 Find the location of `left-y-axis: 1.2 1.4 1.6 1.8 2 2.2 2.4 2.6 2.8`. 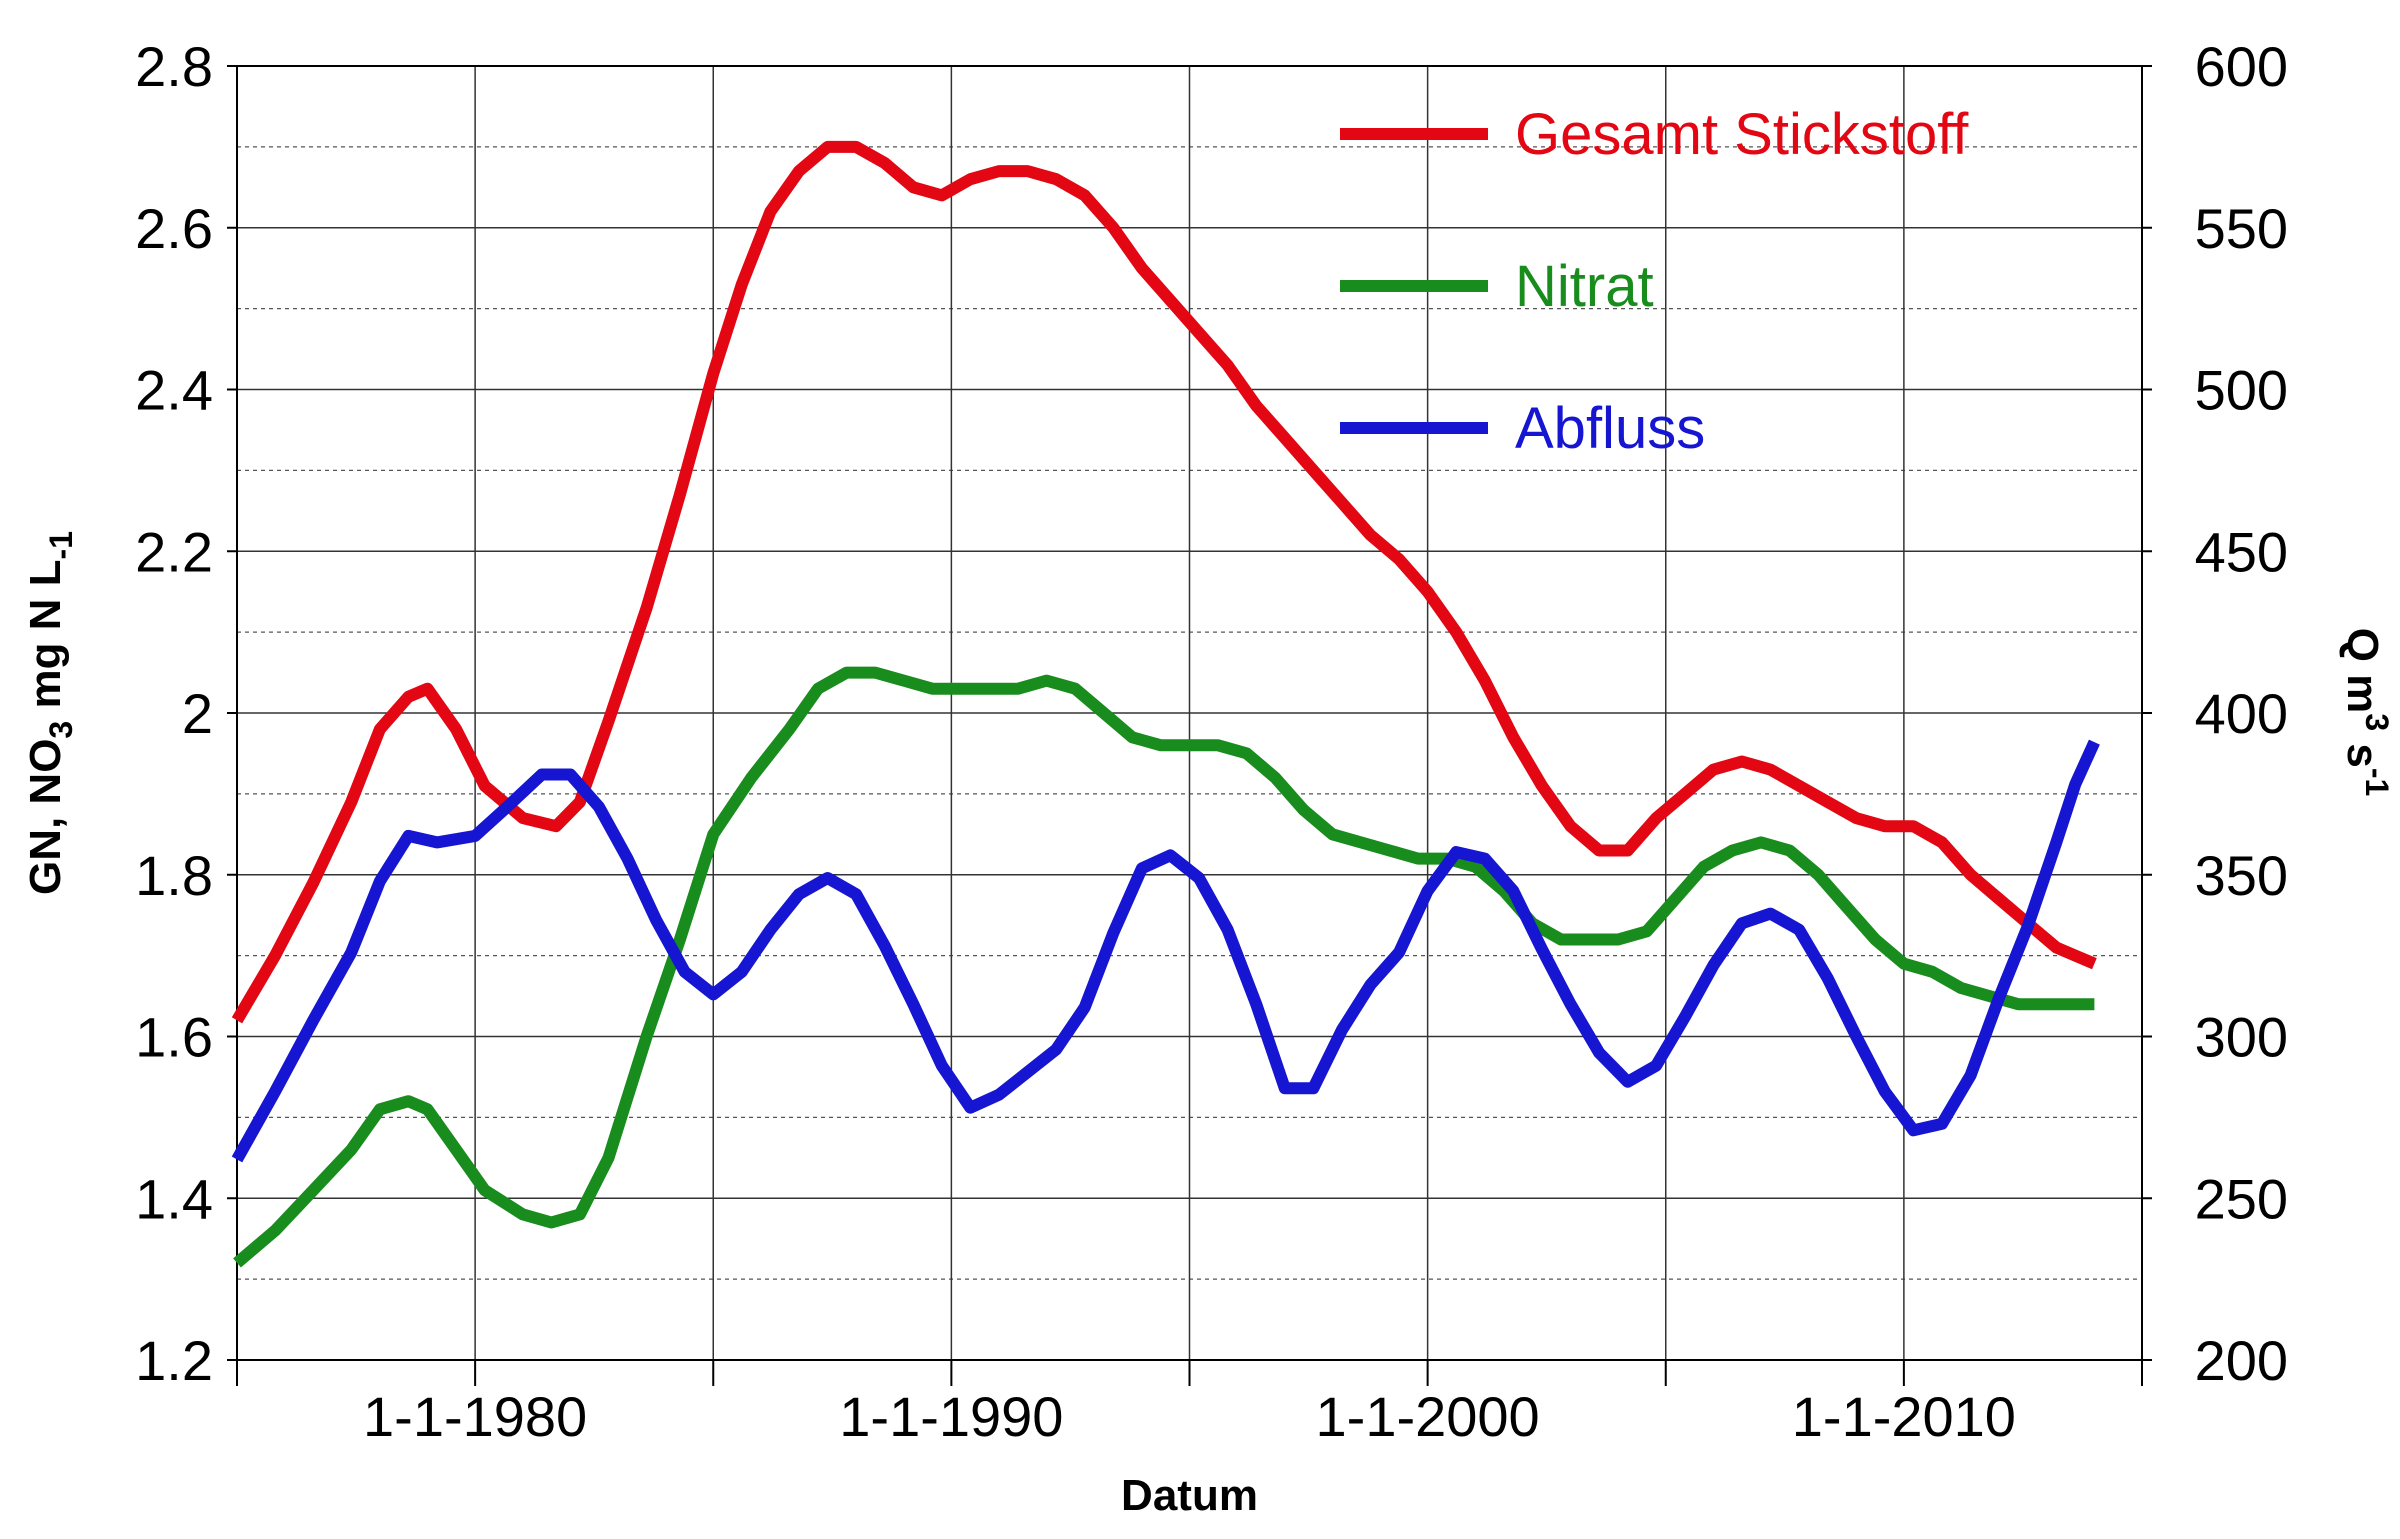

left-y-axis: 1.2 1.4 1.6 1.8 2 2.2 2.4 2.6 2.8 is located at coordinates (186, 713).